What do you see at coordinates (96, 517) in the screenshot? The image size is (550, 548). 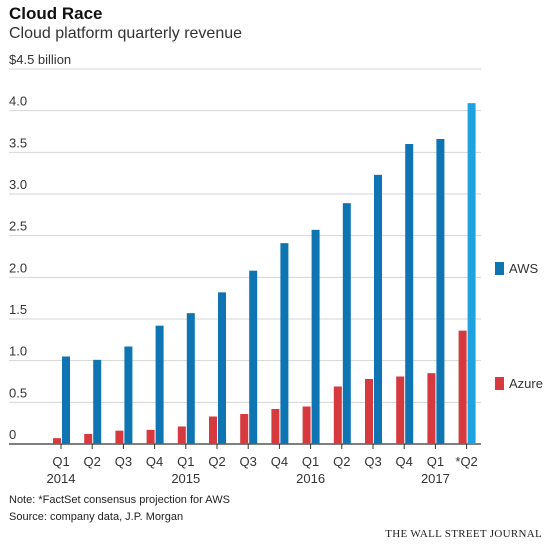 I see `source-note: Source: company data, J.P. Morgan` at bounding box center [96, 517].